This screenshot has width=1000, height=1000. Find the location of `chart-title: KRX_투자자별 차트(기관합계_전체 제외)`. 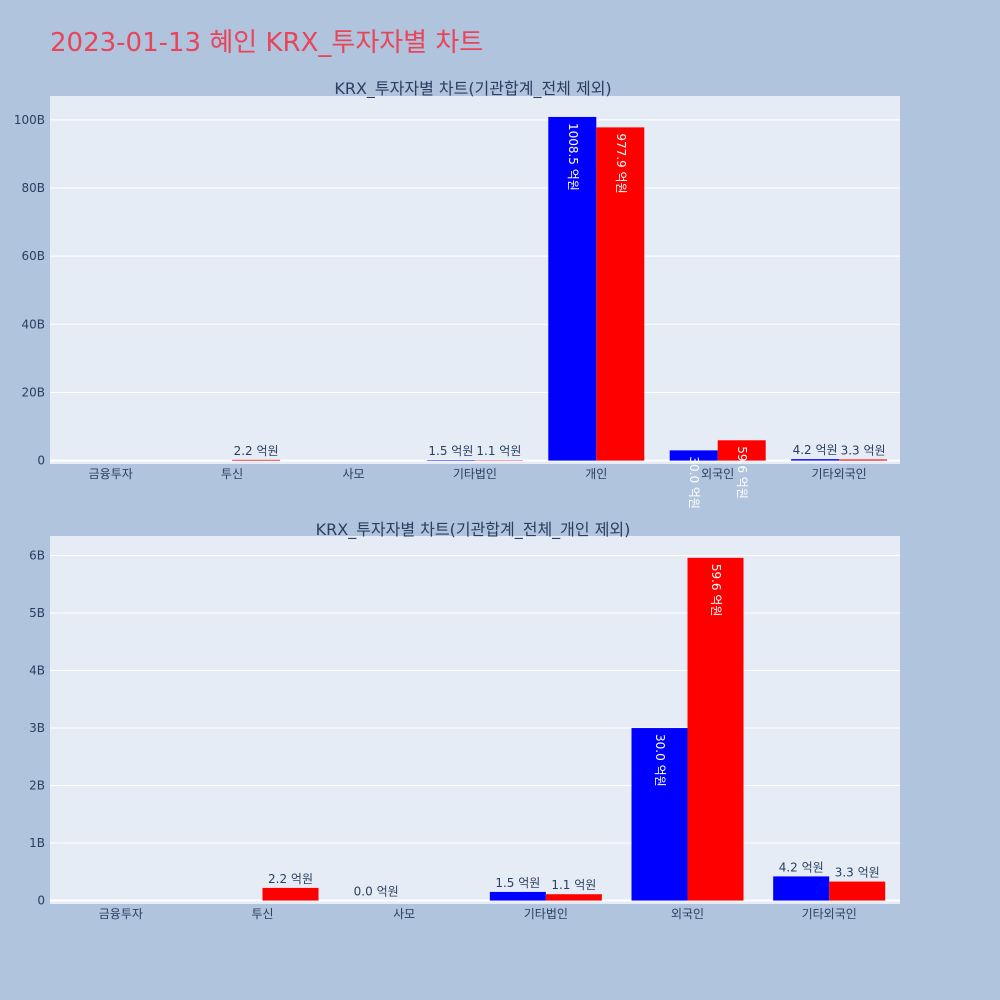

chart-title: KRX_투자자별 차트(기관합계_전체 제외) is located at coordinates (472, 89).